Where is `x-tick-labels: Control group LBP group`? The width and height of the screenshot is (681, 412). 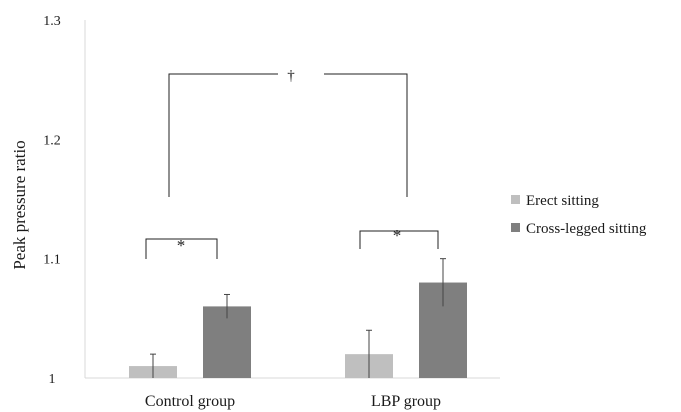
x-tick-labels: Control group LBP group is located at coordinates (293, 401).